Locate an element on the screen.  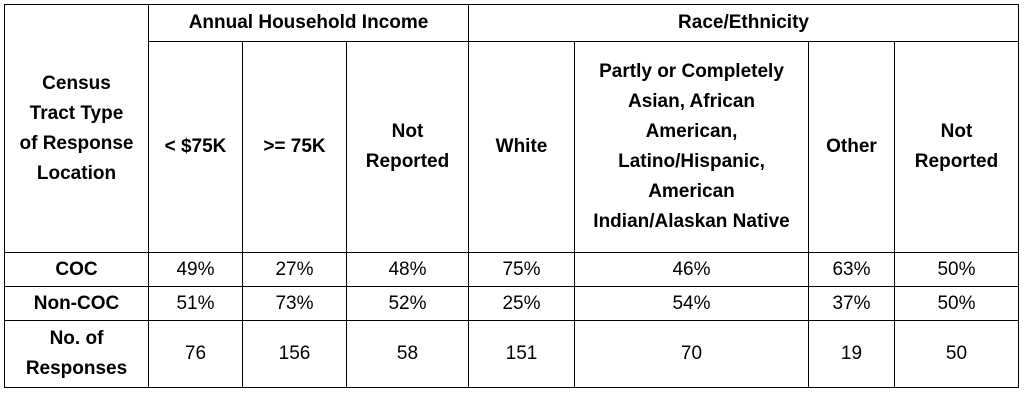
row-label: Non-COC is located at coordinates (76, 303).